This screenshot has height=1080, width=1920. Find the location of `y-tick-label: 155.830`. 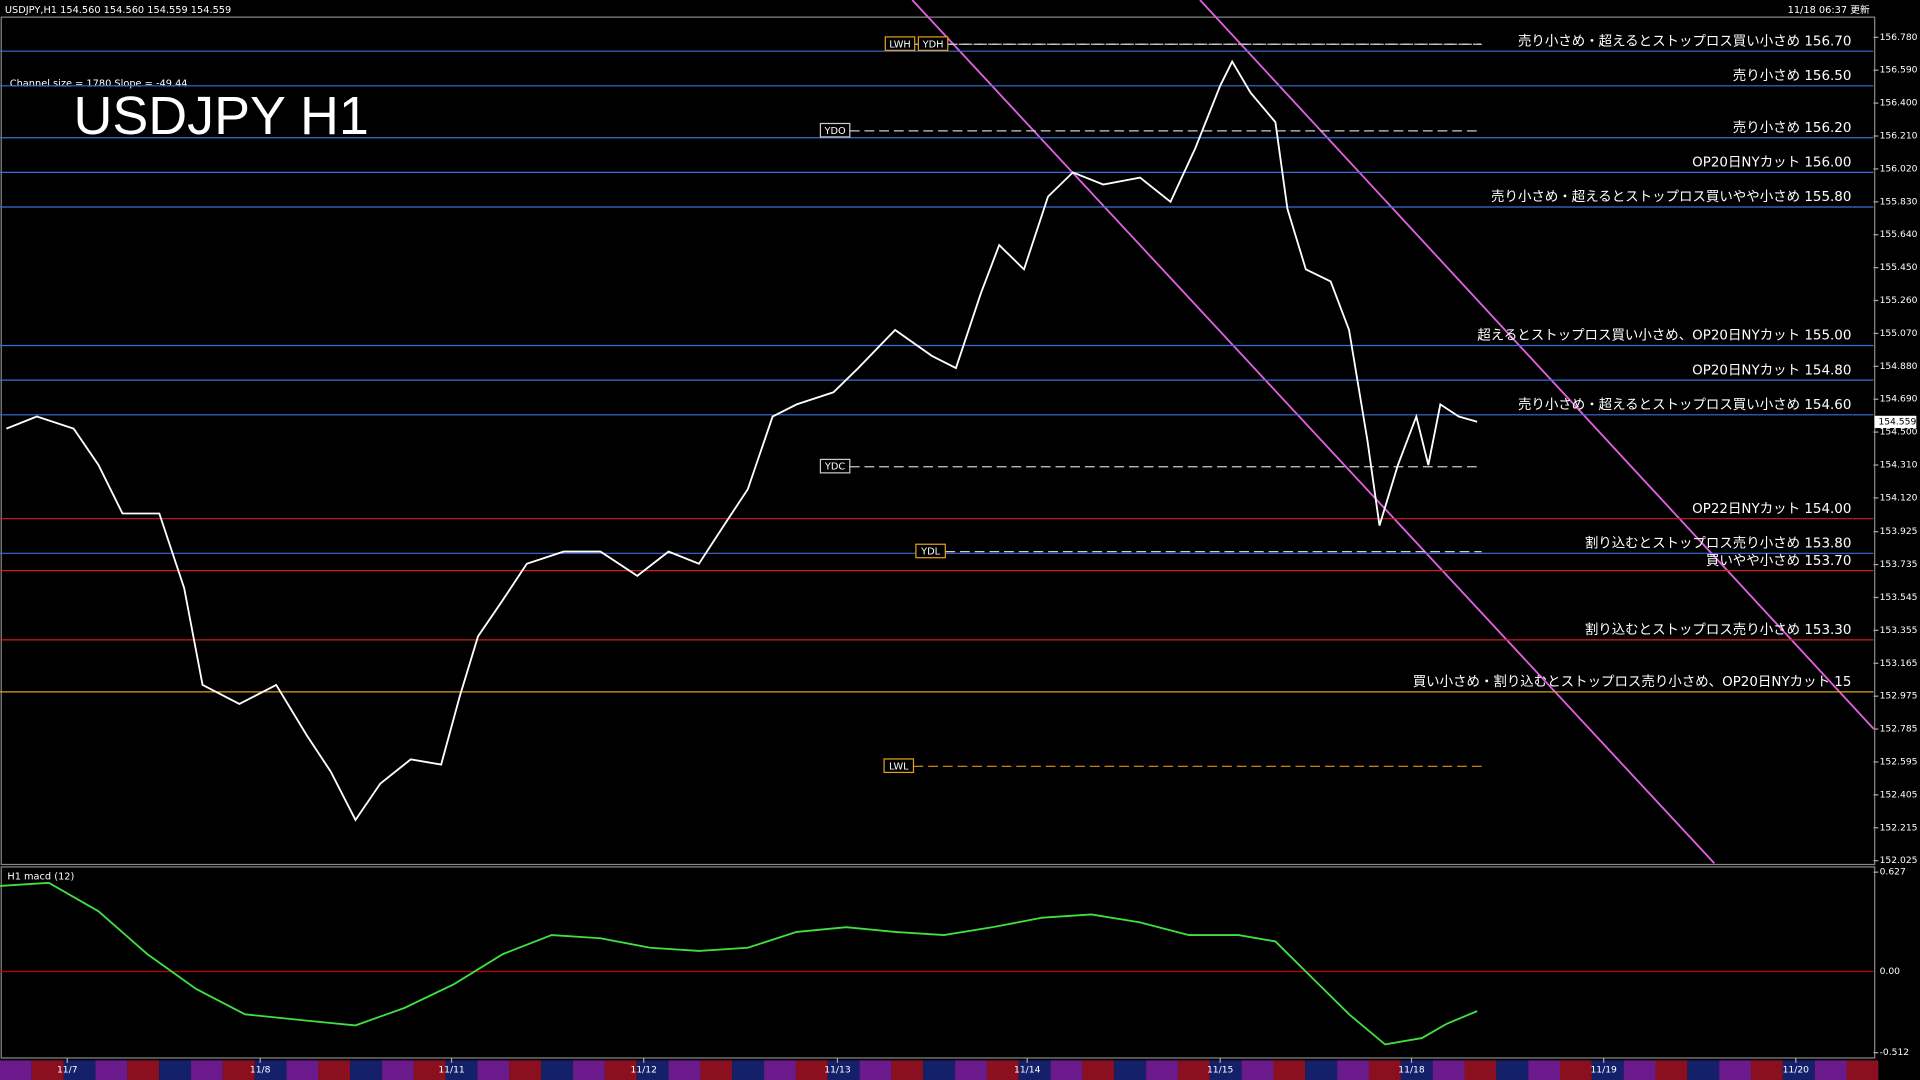

y-tick-label: 155.830 is located at coordinates (1899, 201).